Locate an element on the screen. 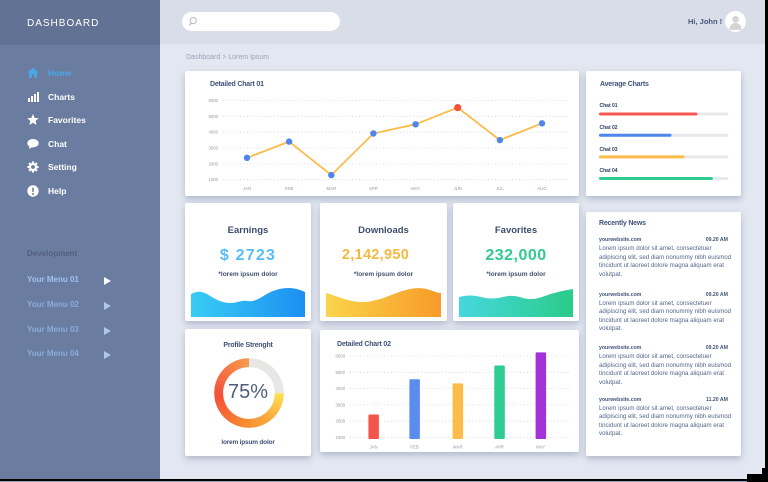 The height and width of the screenshot is (482, 768). svg-text: Chat 02 is located at coordinates (609, 128).